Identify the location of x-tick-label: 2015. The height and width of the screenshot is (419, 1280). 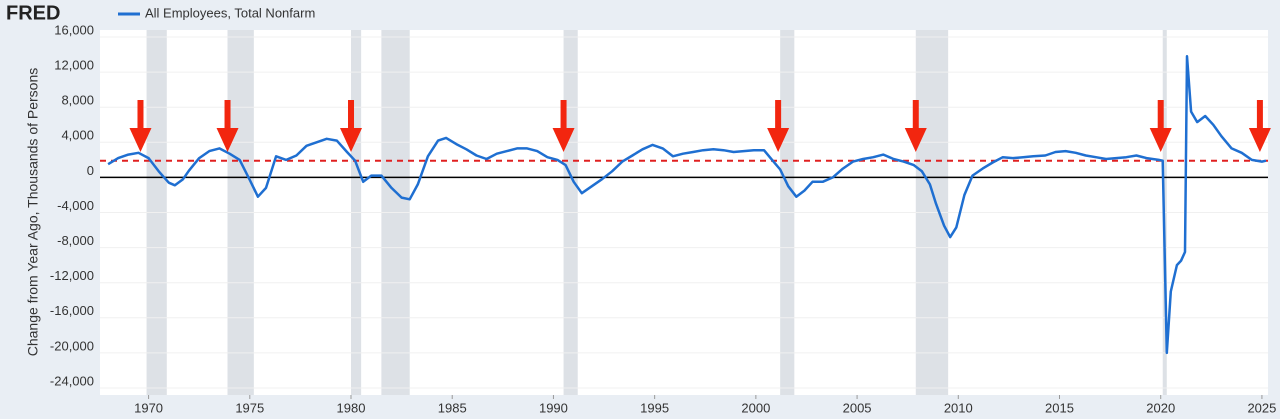
(1059, 407).